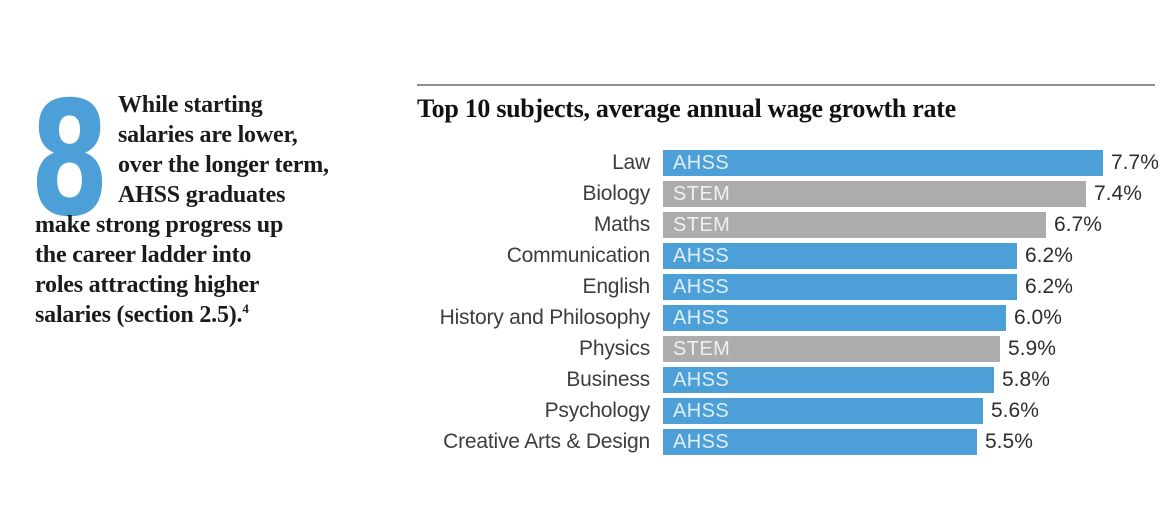  Describe the element at coordinates (139, 315) in the screenshot. I see `intro-line-text: salaries (section 2.5).` at that location.